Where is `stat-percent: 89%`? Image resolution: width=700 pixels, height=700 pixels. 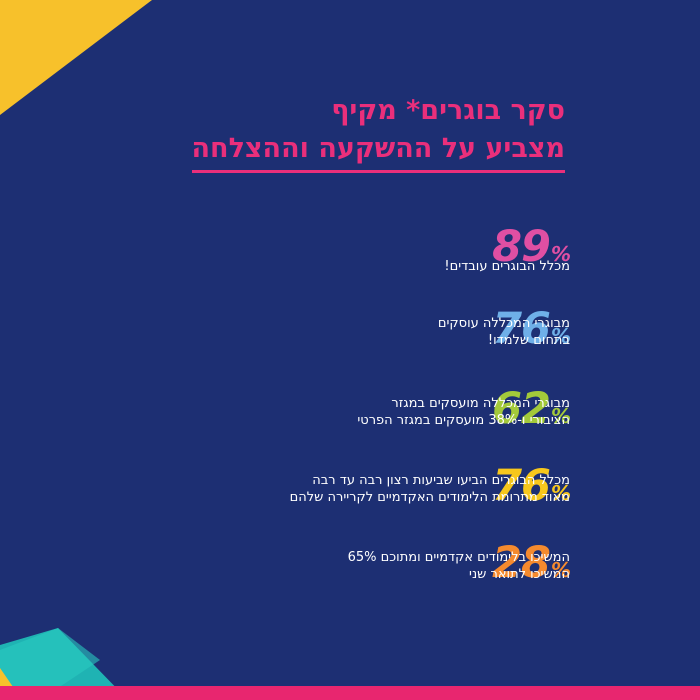 stat-percent: 89% is located at coordinates (524, 250).